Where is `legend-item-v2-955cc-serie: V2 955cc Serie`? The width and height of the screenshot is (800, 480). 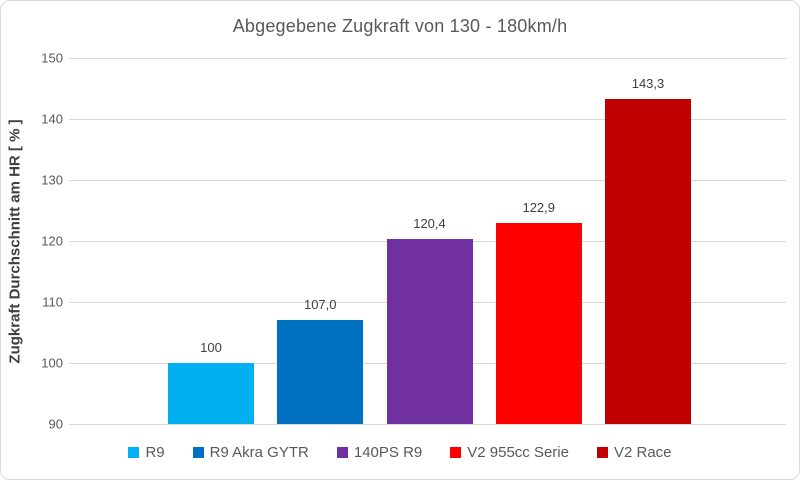 legend-item-v2-955cc-serie: V2 955cc Serie is located at coordinates (509, 452).